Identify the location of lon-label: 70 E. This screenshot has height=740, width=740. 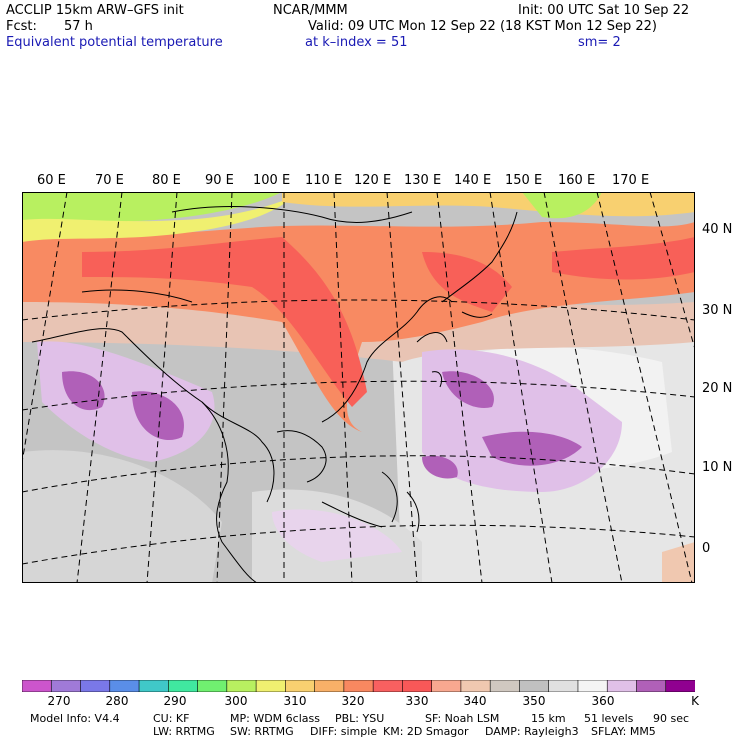
(109, 180).